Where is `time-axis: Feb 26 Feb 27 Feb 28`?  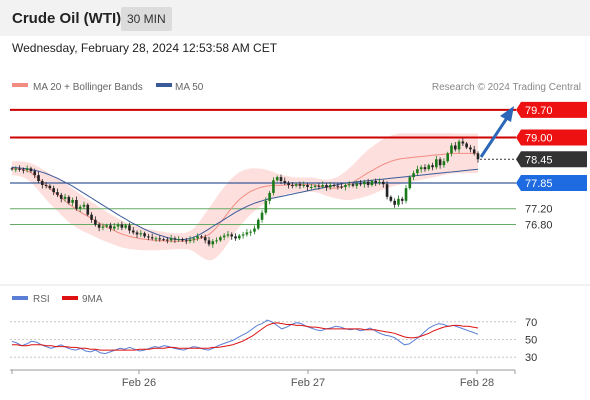
time-axis: Feb 26 Feb 27 Feb 28 is located at coordinates (263, 379).